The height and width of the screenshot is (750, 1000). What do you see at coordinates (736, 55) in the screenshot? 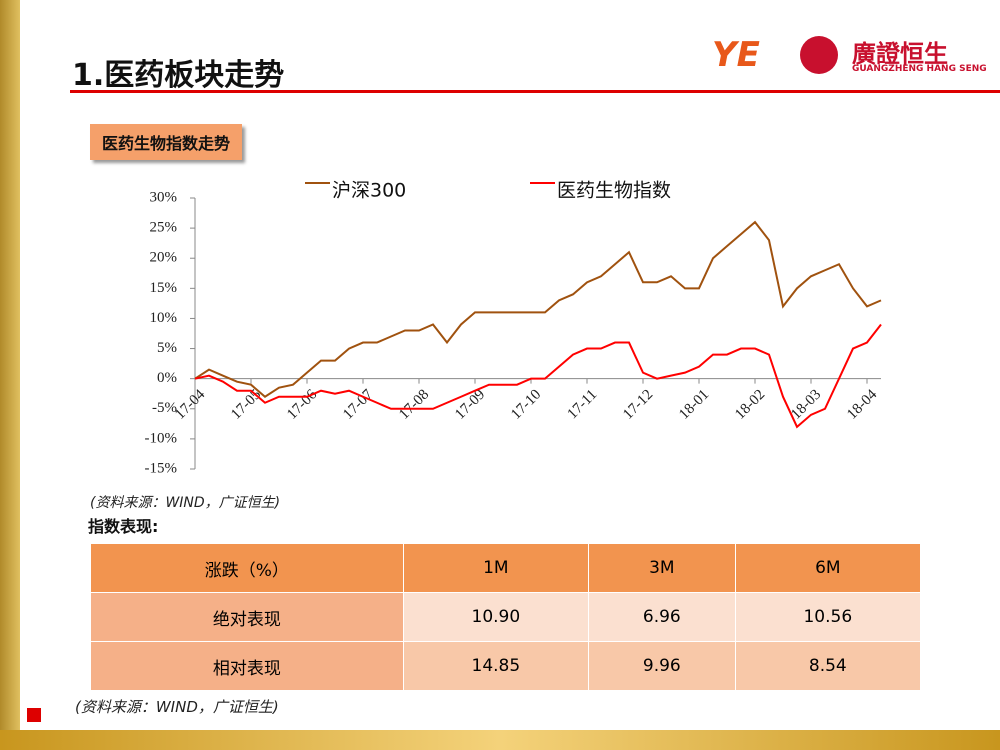
I see `logo-mark: YE` at bounding box center [736, 55].